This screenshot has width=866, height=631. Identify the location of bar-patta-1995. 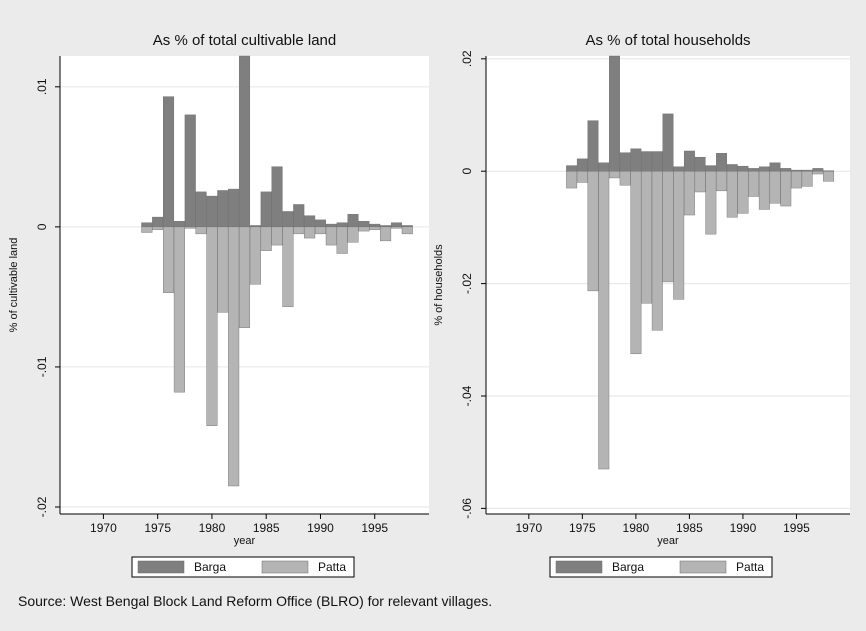
(796, 180).